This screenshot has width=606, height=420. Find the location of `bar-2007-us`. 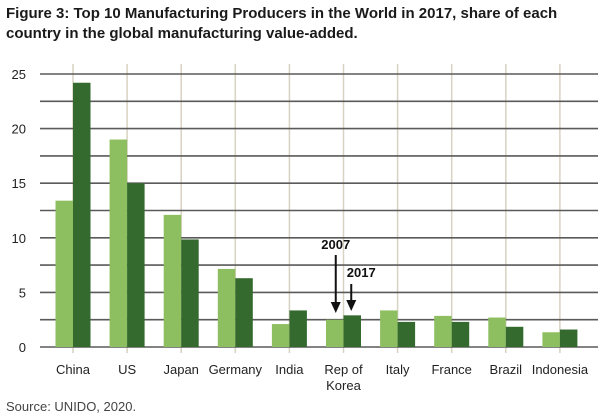

bar-2007-us is located at coordinates (118, 243).